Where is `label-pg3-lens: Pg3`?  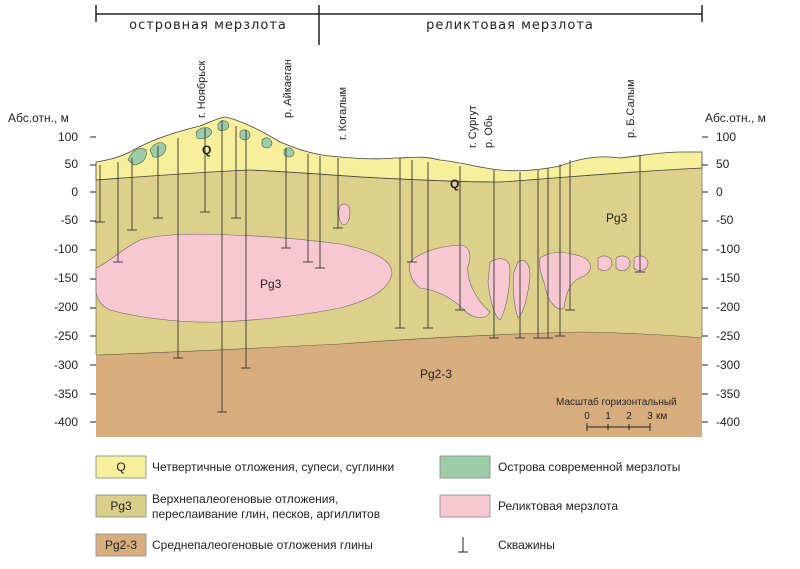 label-pg3-lens: Pg3 is located at coordinates (271, 284).